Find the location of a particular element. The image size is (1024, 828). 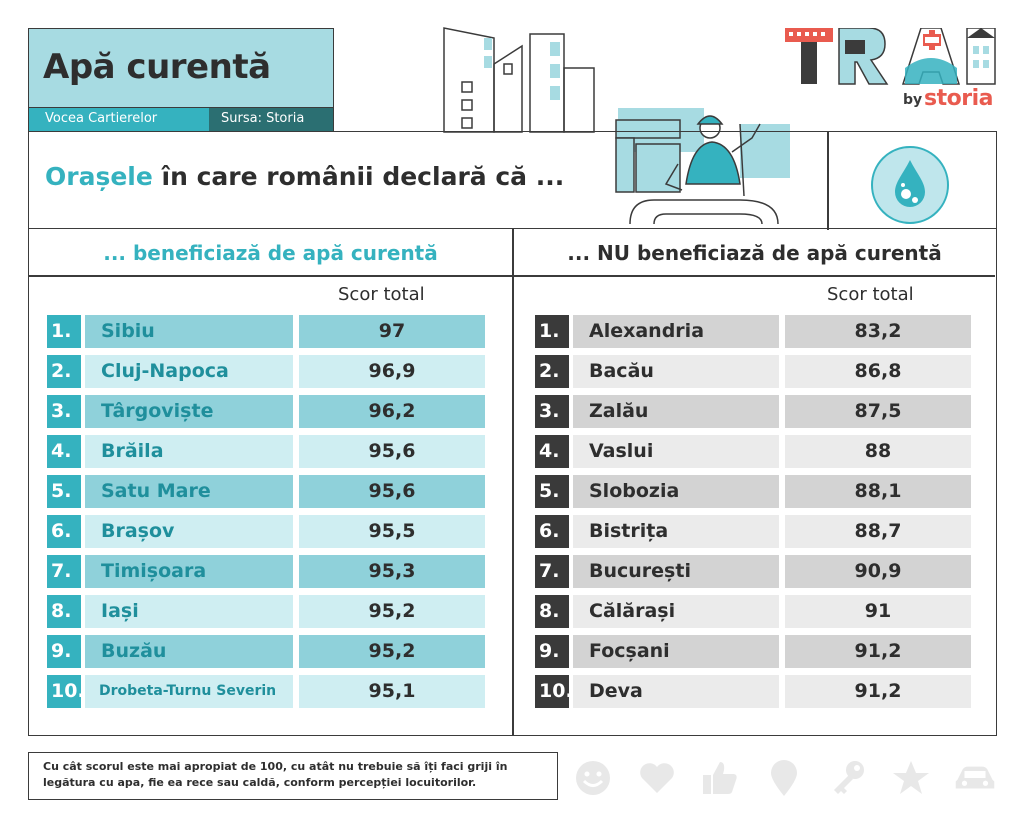

rank: 5. is located at coordinates (552, 491).